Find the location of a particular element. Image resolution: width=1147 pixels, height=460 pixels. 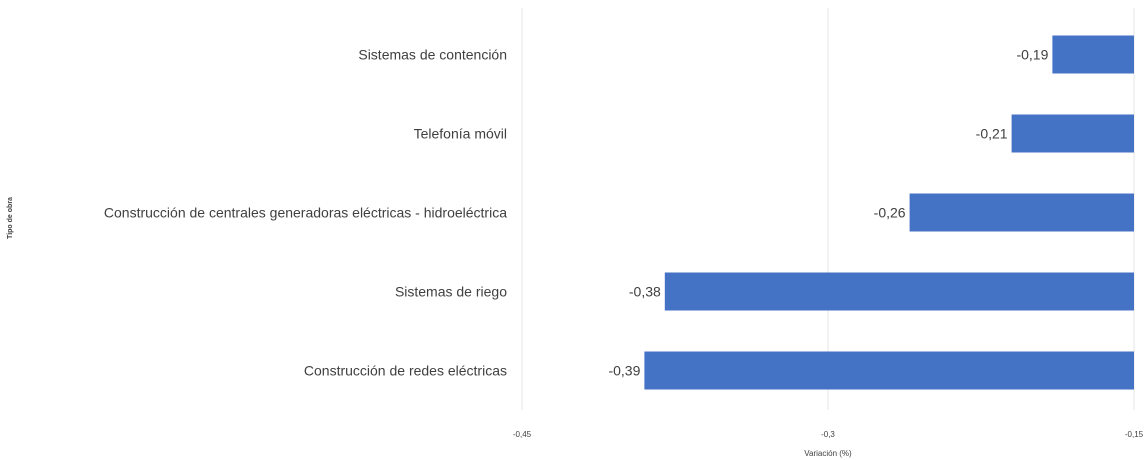

y-axis-title: Tipo de obra is located at coordinates (10, 218).